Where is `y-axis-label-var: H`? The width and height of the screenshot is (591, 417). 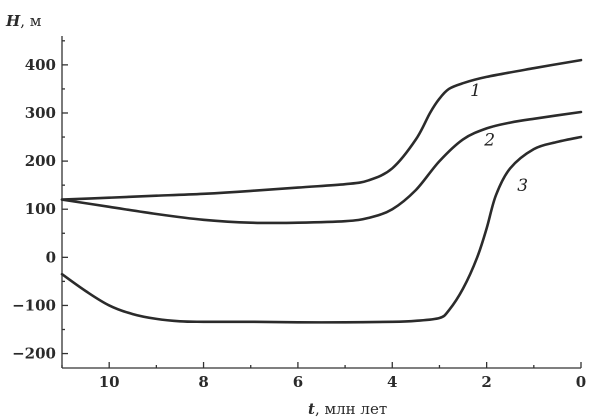 y-axis-label-var: H is located at coordinates (13, 21).